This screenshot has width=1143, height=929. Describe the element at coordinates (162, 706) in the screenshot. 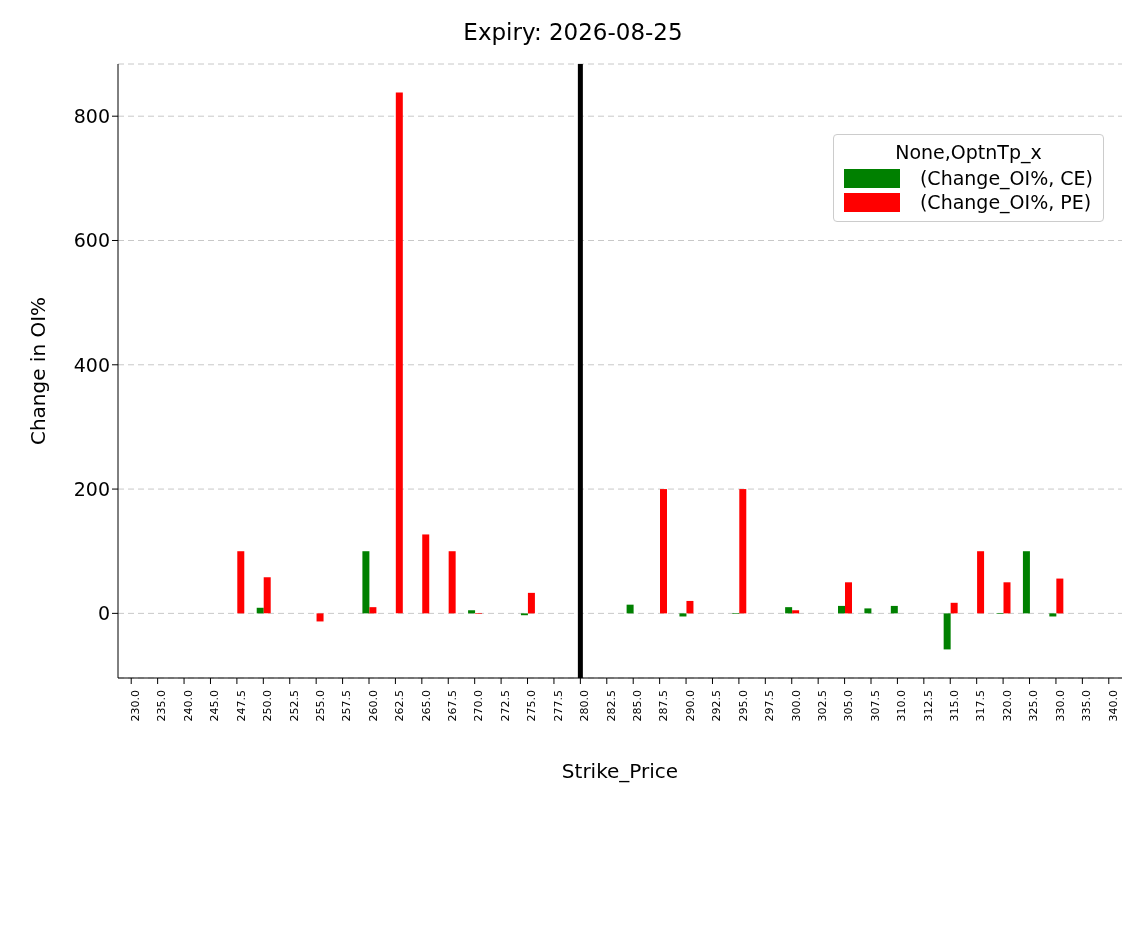

I see `x-tick-label: 235.0` at that location.